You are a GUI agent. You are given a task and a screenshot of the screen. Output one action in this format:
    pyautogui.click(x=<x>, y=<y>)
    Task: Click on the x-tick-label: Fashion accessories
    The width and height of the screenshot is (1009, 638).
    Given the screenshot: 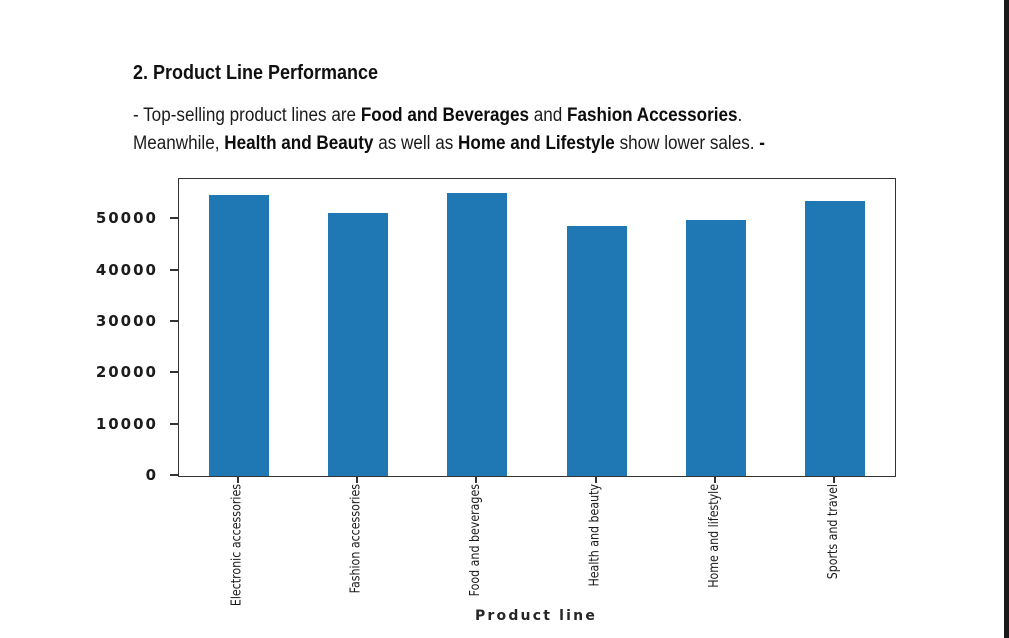 What is the action you would take?
    pyautogui.click(x=356, y=539)
    